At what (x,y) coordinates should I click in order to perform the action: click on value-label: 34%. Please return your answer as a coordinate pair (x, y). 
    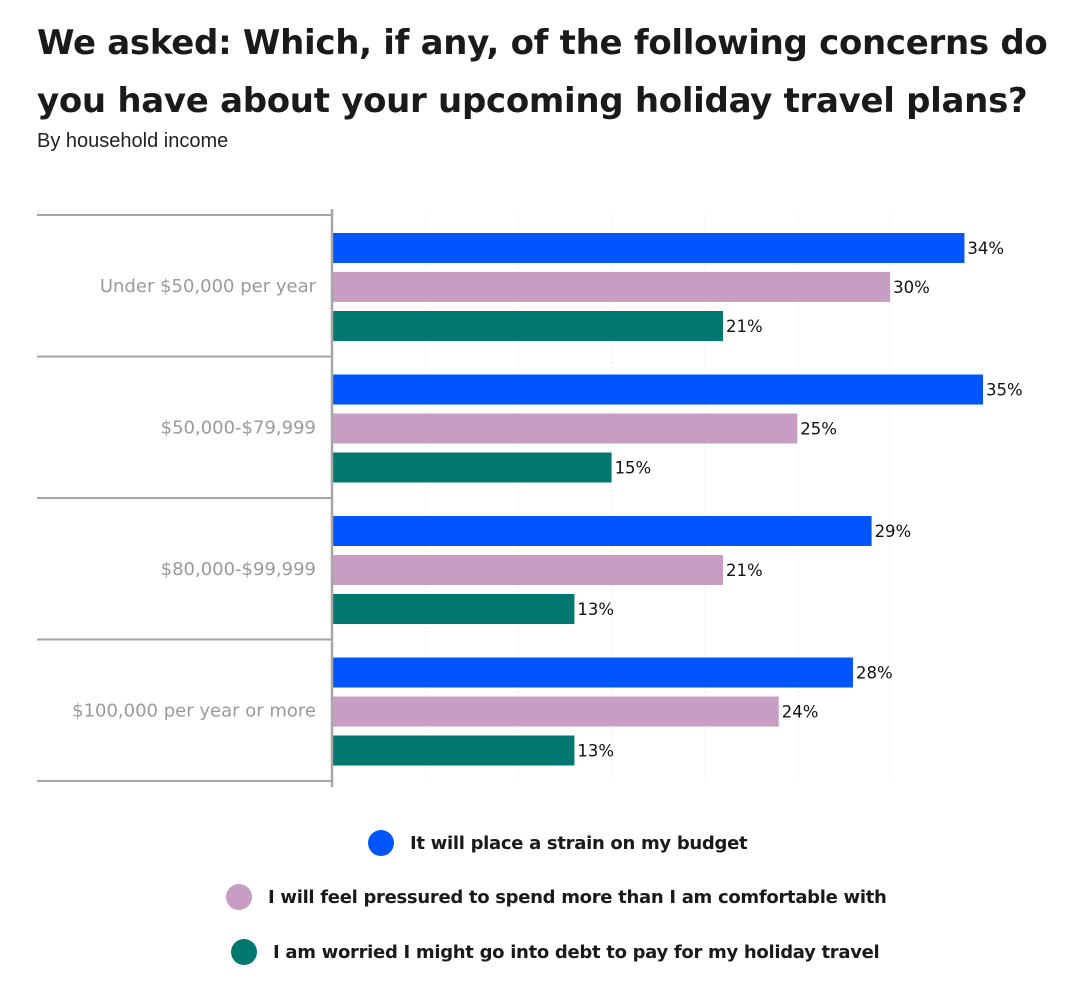
    Looking at the image, I should click on (985, 248).